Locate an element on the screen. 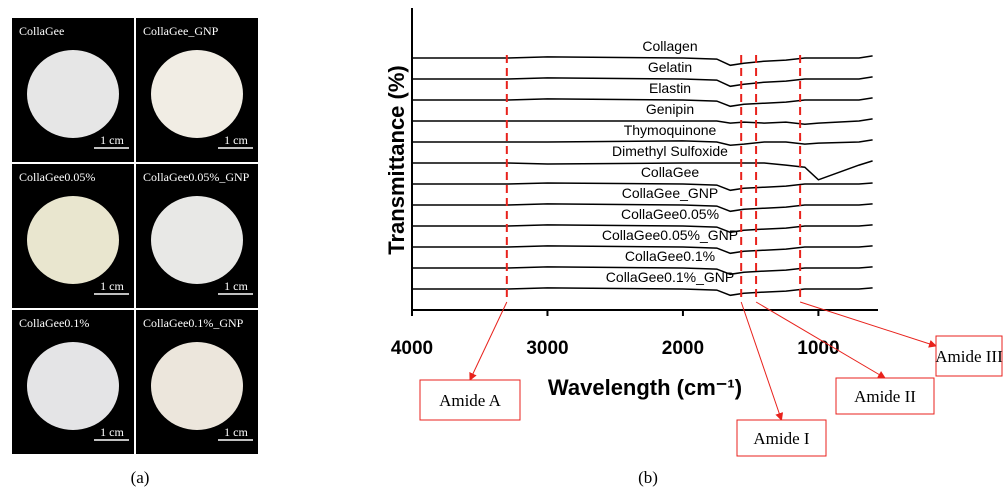  series-label: CollaGee0.1% is located at coordinates (670, 256).